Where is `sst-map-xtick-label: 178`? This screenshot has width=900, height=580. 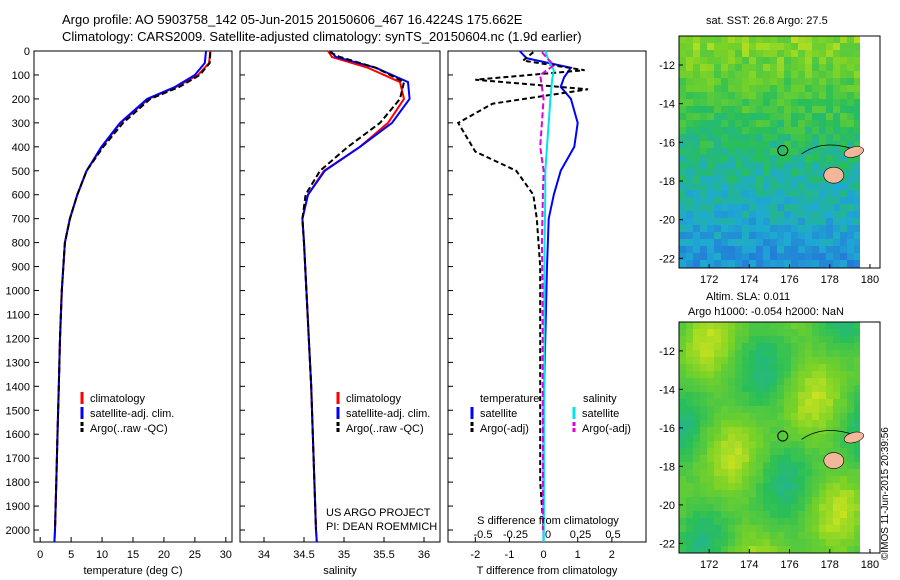 sst-map-xtick-label: 178 is located at coordinates (830, 280).